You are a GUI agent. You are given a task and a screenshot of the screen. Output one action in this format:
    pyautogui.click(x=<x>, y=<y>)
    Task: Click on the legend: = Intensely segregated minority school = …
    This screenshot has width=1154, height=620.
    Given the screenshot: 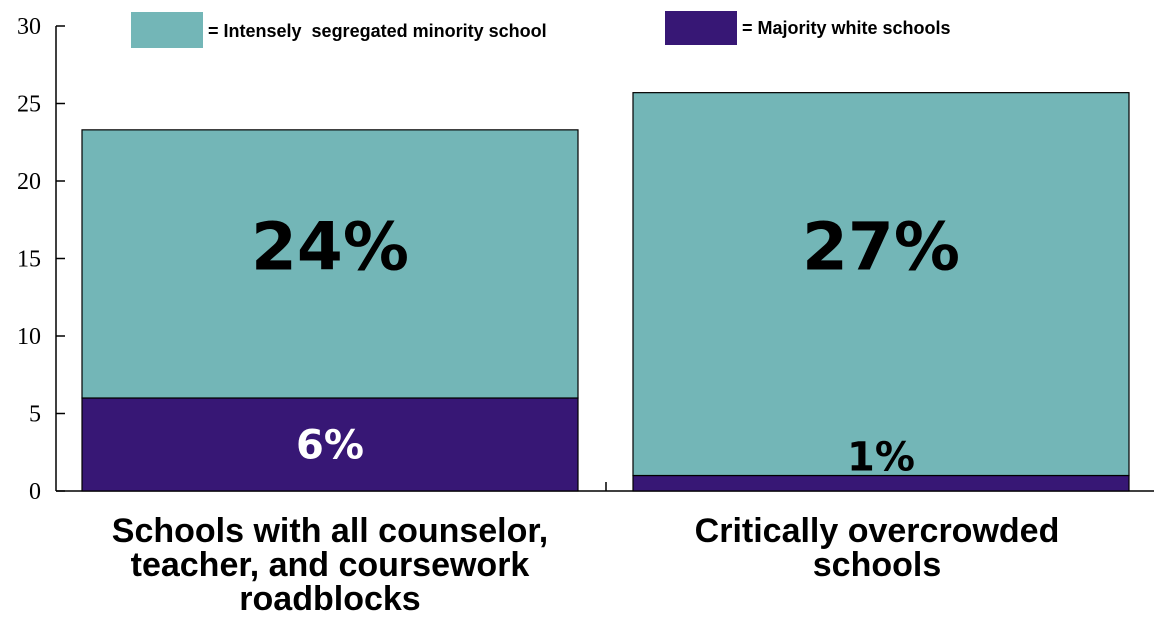 What is the action you would take?
    pyautogui.click(x=541, y=29)
    